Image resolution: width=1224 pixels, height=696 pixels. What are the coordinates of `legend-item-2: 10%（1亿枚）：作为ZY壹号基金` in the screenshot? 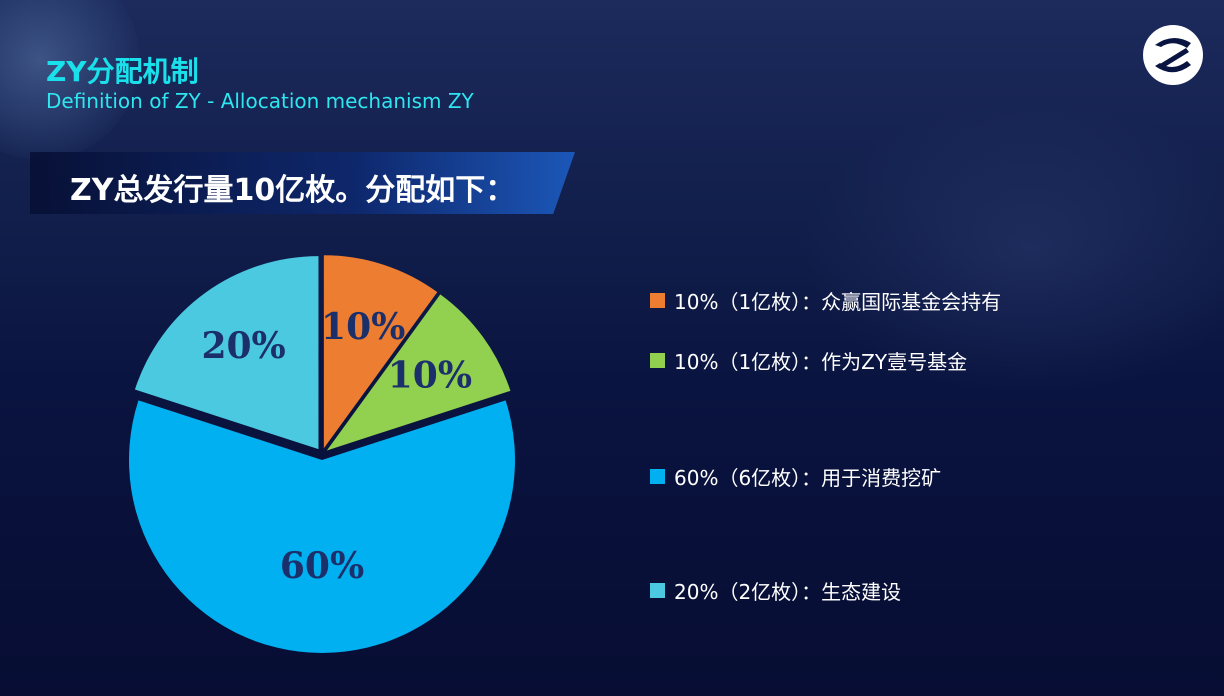 It's located at (808, 360).